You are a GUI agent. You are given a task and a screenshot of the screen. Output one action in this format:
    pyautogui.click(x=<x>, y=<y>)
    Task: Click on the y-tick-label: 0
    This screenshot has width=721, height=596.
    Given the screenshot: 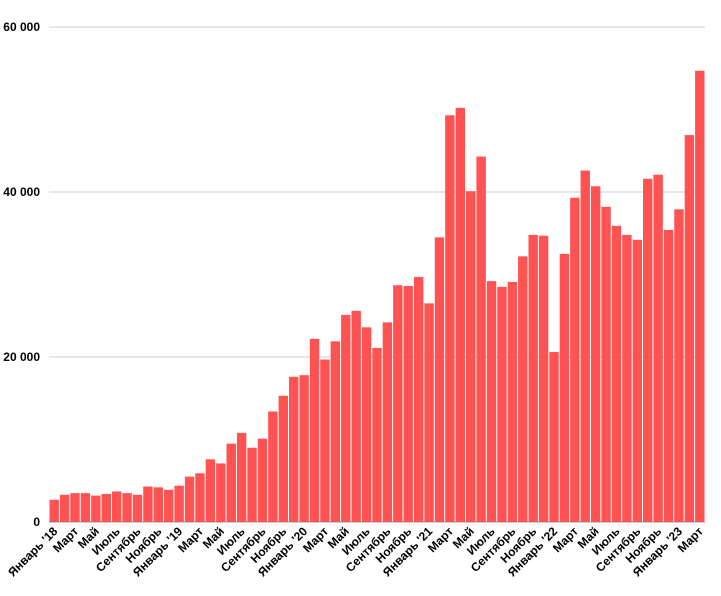 What is the action you would take?
    pyautogui.click(x=36, y=522)
    